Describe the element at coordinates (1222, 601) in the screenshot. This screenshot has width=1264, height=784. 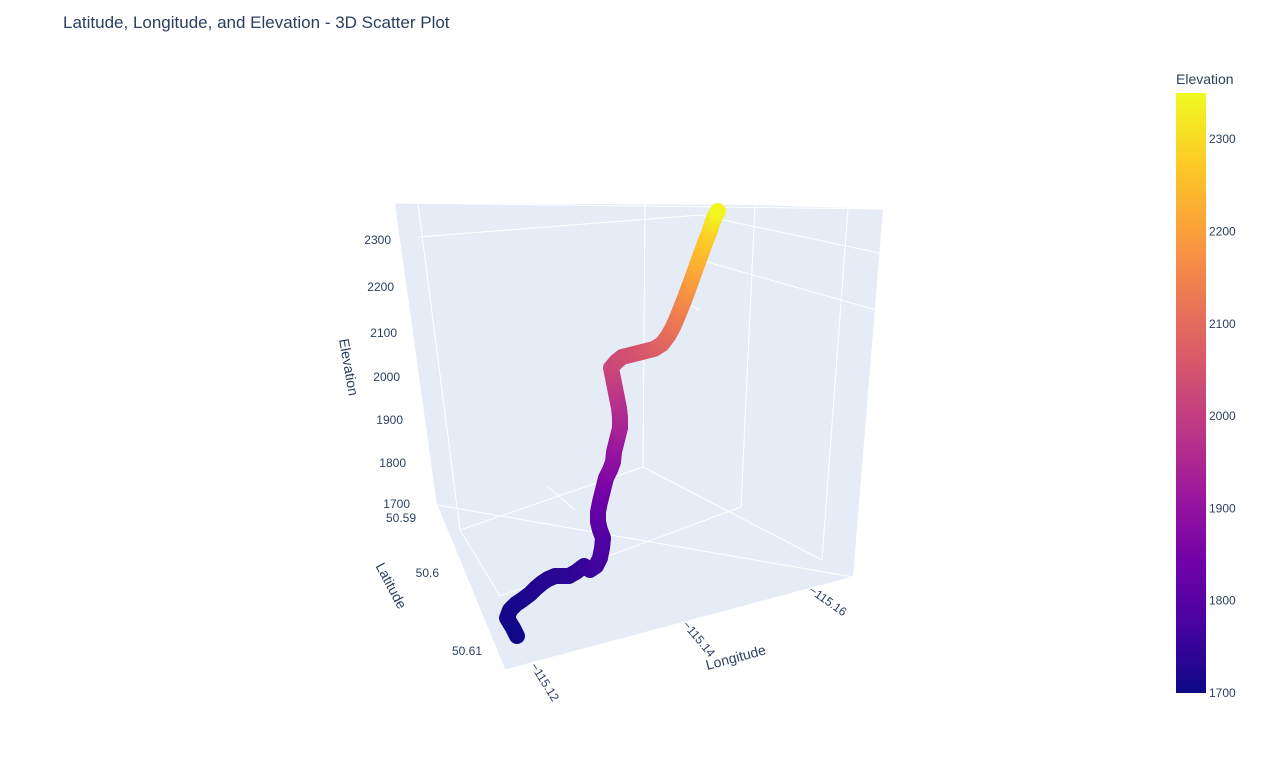
I see `colorbar-tick-label: 1800` at that location.